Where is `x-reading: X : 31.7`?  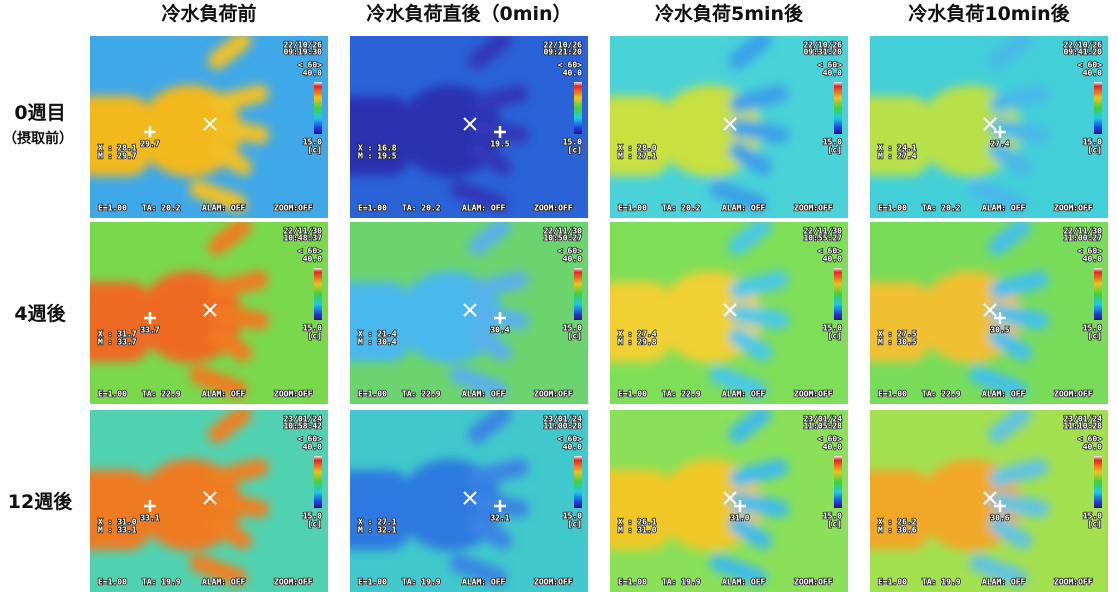
x-reading: X : 31.7 is located at coordinates (117, 334).